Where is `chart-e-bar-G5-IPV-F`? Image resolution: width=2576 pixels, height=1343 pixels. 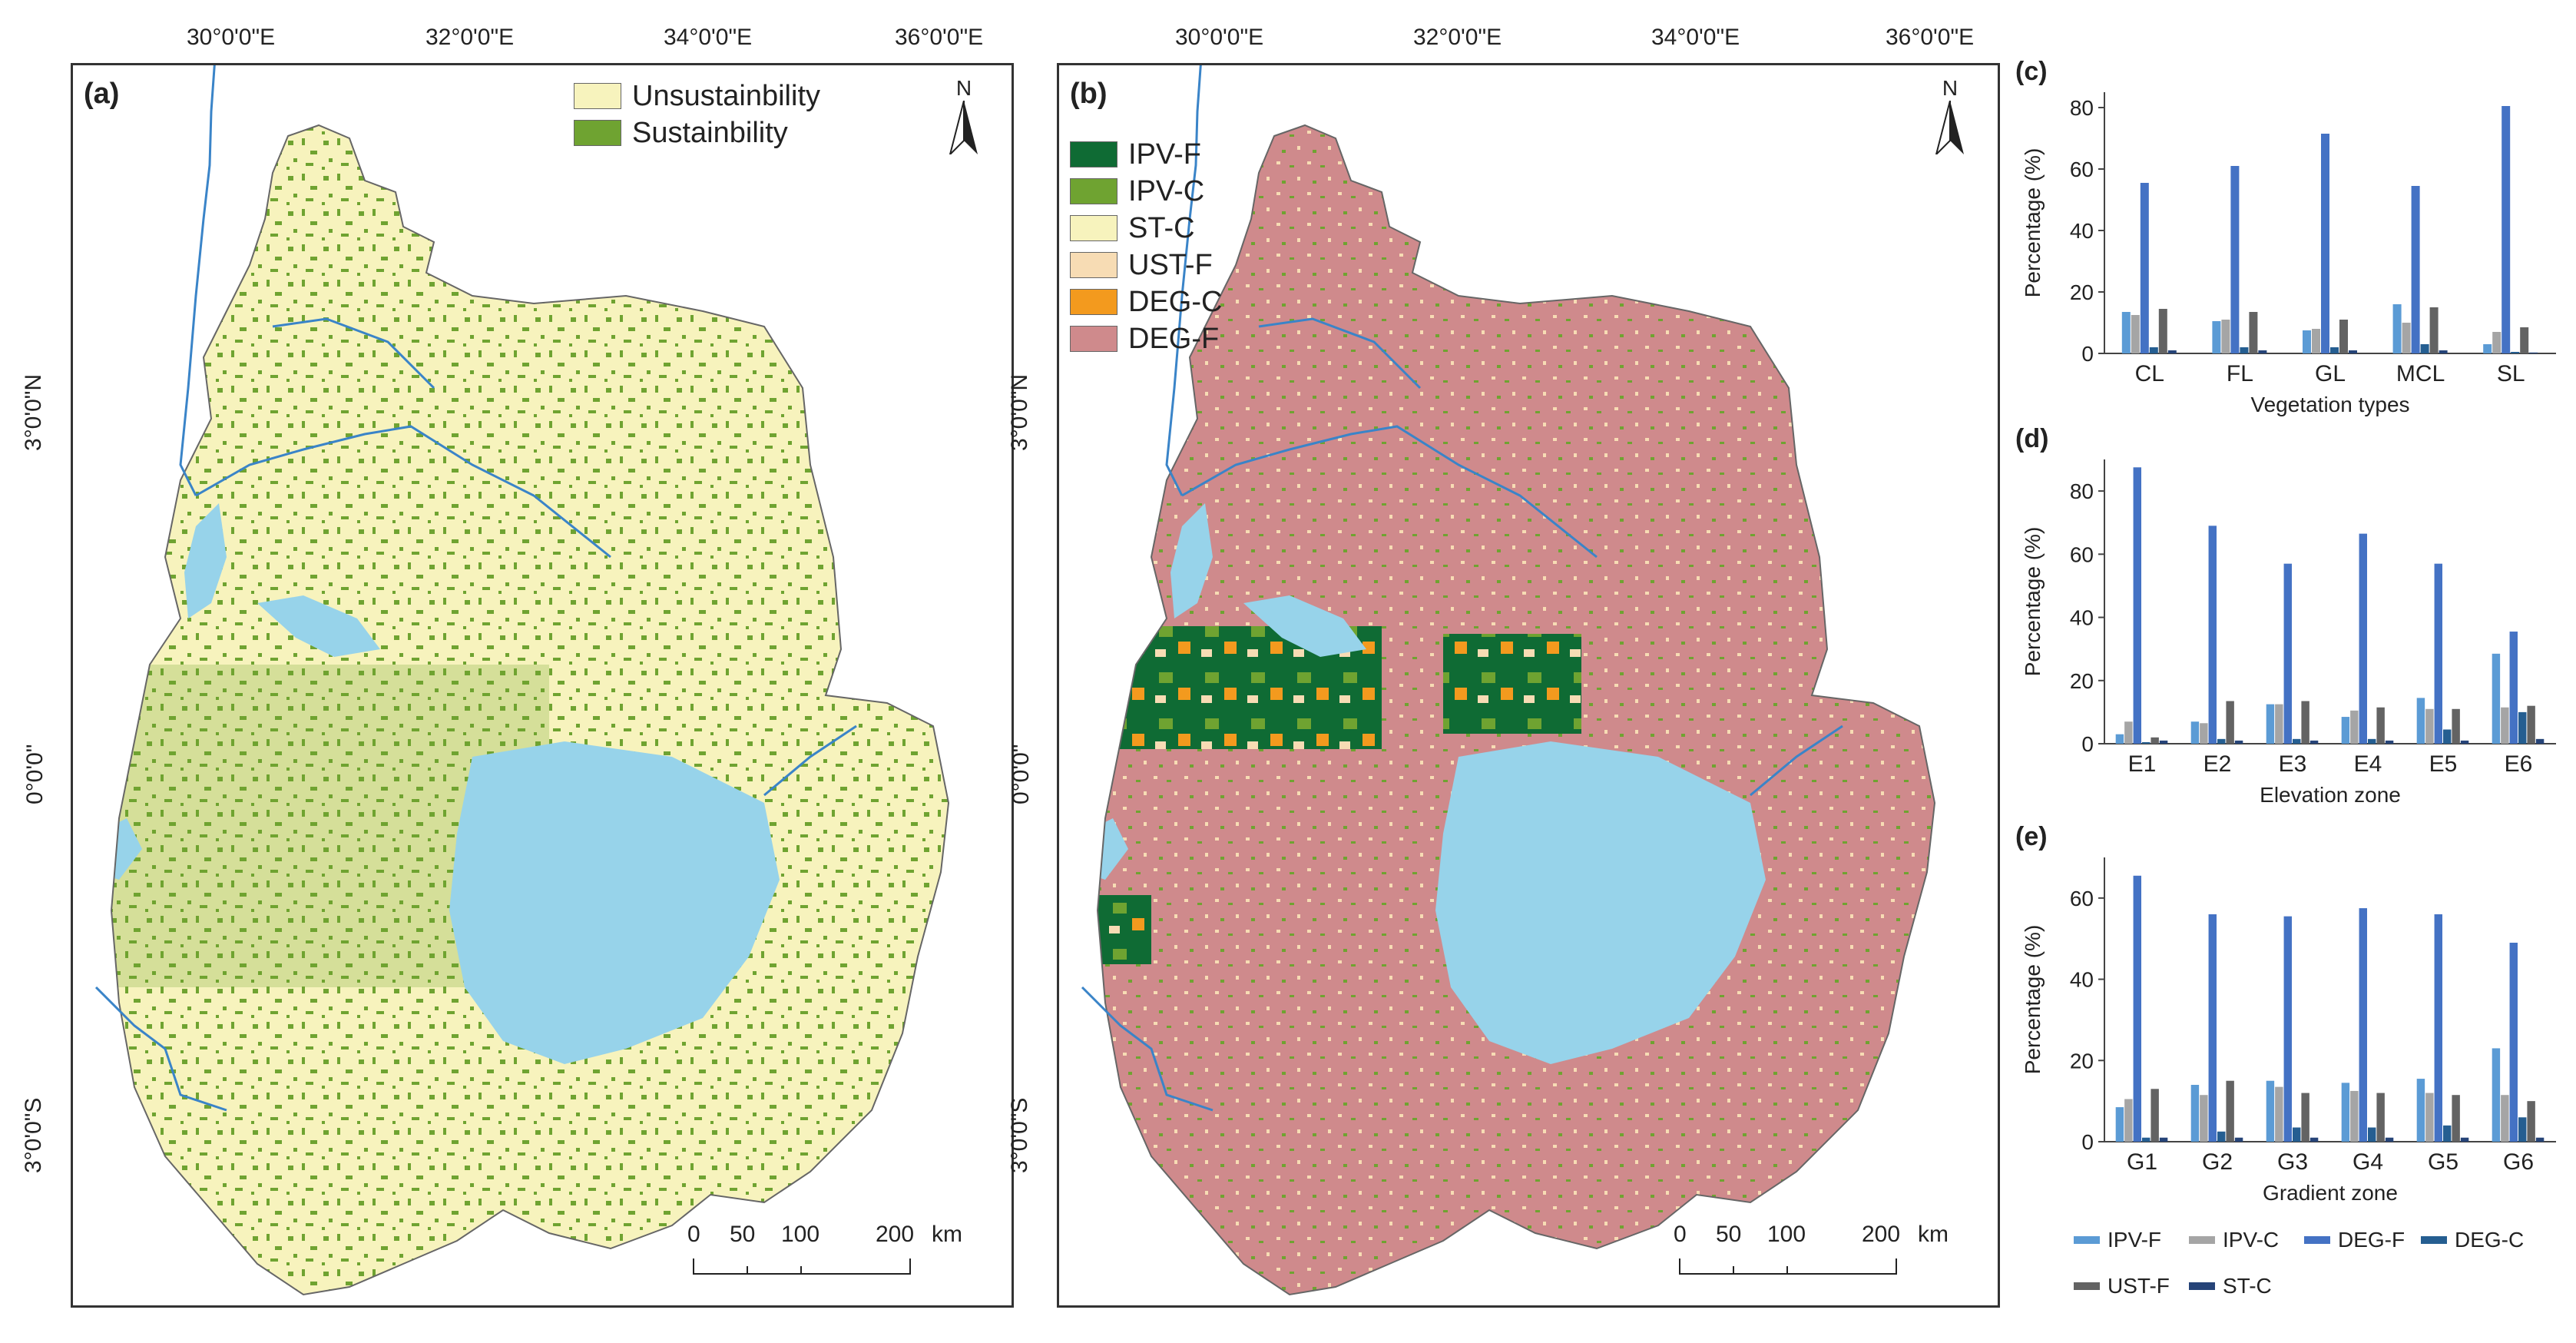
chart-e-bar-G5-IPV-F is located at coordinates (2421, 1111).